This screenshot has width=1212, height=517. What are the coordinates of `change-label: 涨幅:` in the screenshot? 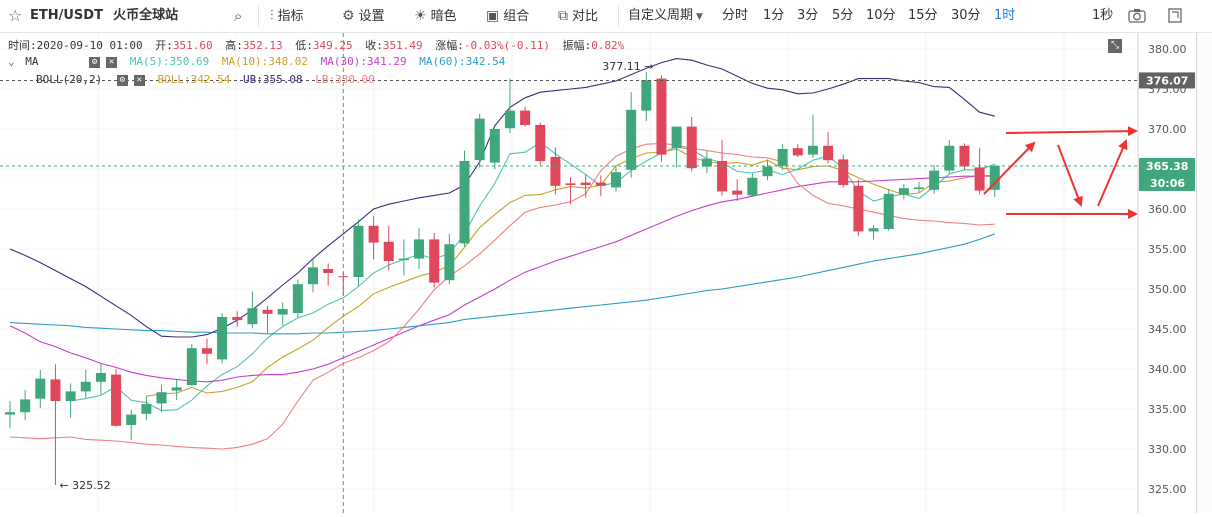 It's located at (449, 45).